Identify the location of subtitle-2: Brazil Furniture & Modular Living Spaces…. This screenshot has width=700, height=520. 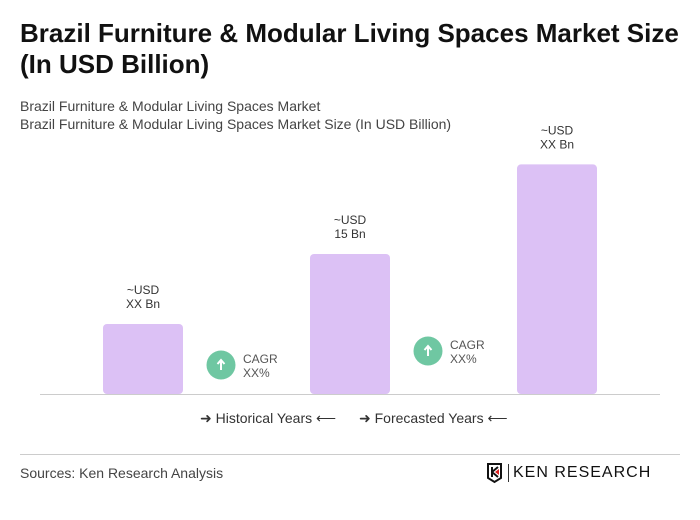
(236, 124).